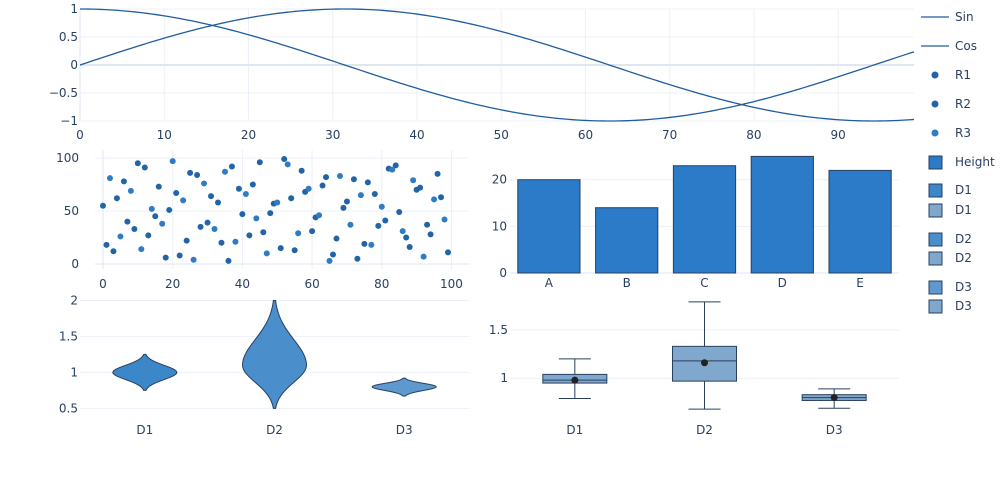 The image size is (1000, 504). Describe the element at coordinates (838, 135) in the screenshot. I see `x-tick-label: 90` at that location.